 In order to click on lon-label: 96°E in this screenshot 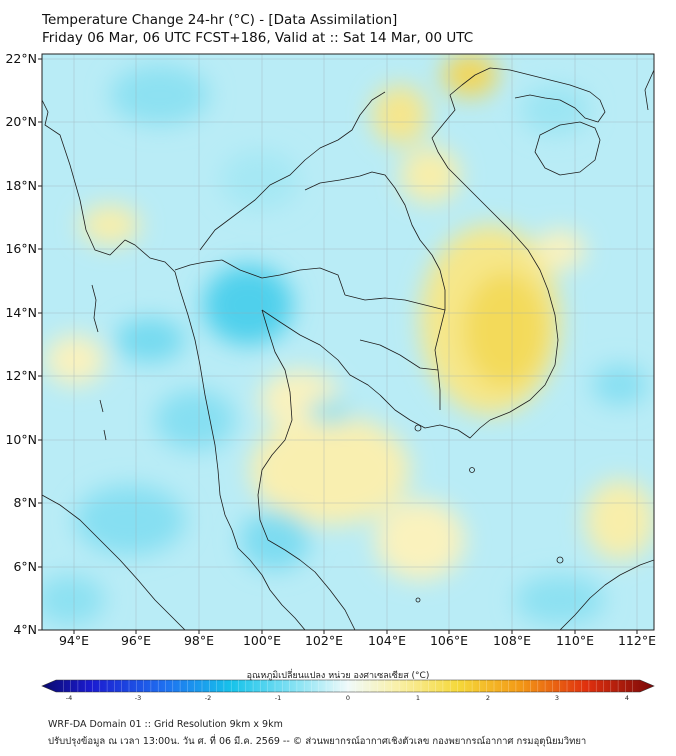, I will do `click(136, 640)`.